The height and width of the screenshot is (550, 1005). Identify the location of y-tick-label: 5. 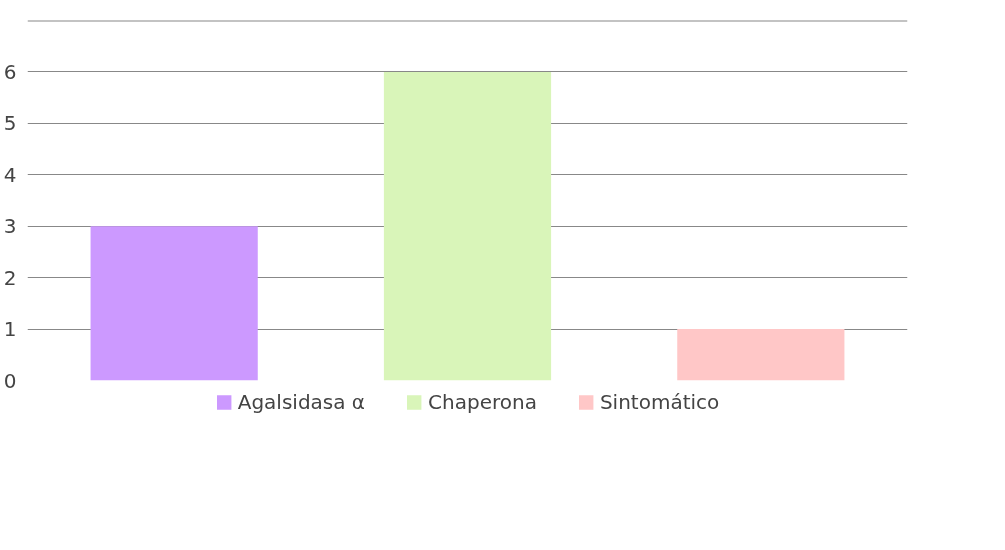
(10, 123).